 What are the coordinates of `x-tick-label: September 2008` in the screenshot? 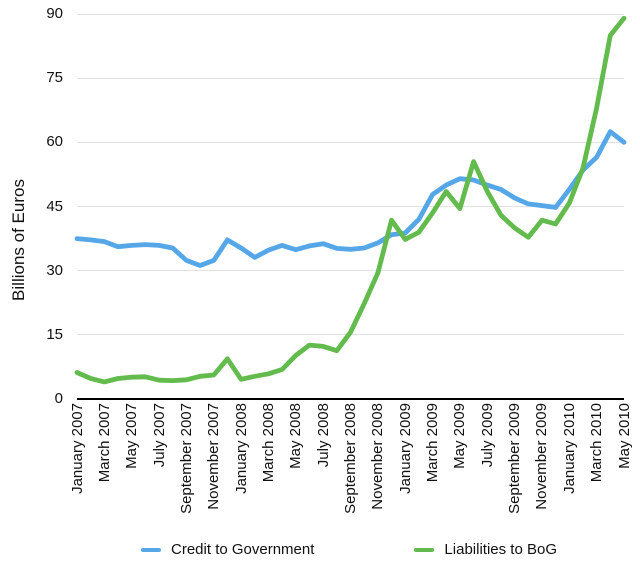 It's located at (350, 458).